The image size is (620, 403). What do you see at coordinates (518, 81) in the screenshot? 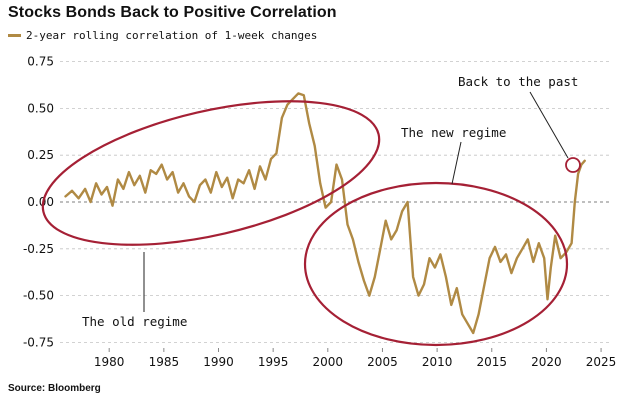
I see `back-to-past-label: Back to the past` at bounding box center [518, 81].